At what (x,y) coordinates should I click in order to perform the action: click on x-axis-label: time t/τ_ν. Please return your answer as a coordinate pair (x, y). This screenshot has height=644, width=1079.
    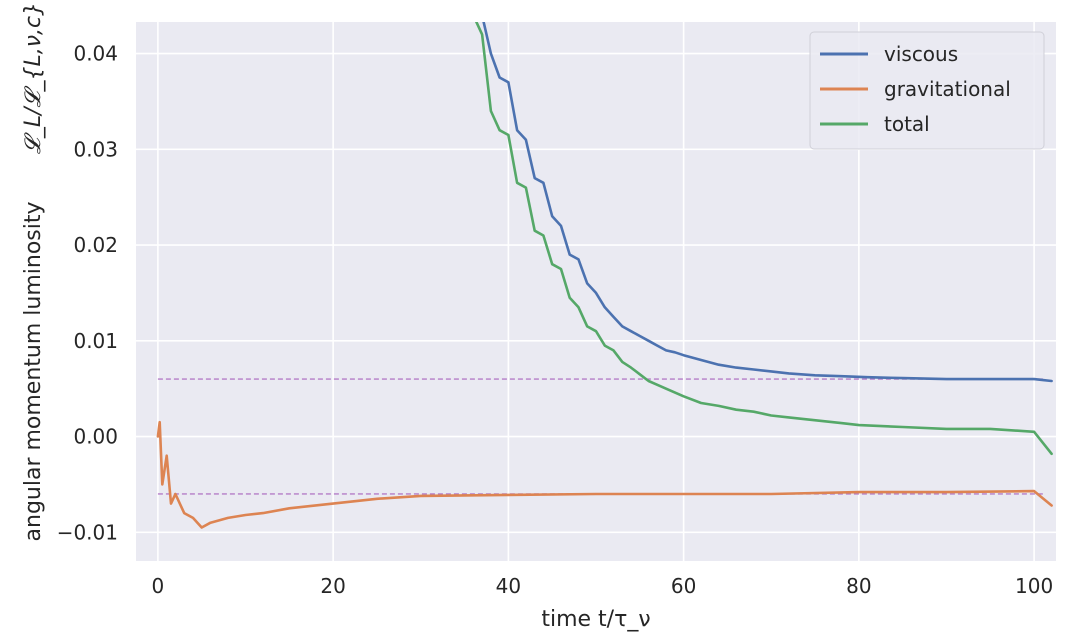
    Looking at the image, I should click on (595, 619).